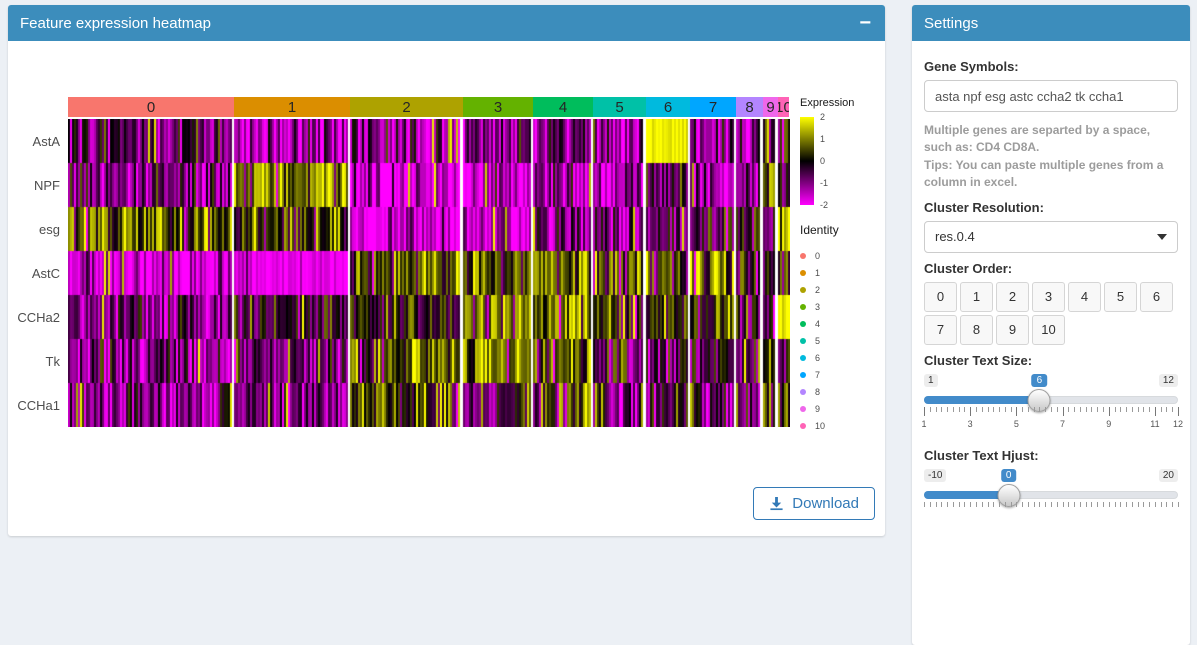  Describe the element at coordinates (1084, 296) in the screenshot. I see `cluster-order-button-4: 4` at that location.